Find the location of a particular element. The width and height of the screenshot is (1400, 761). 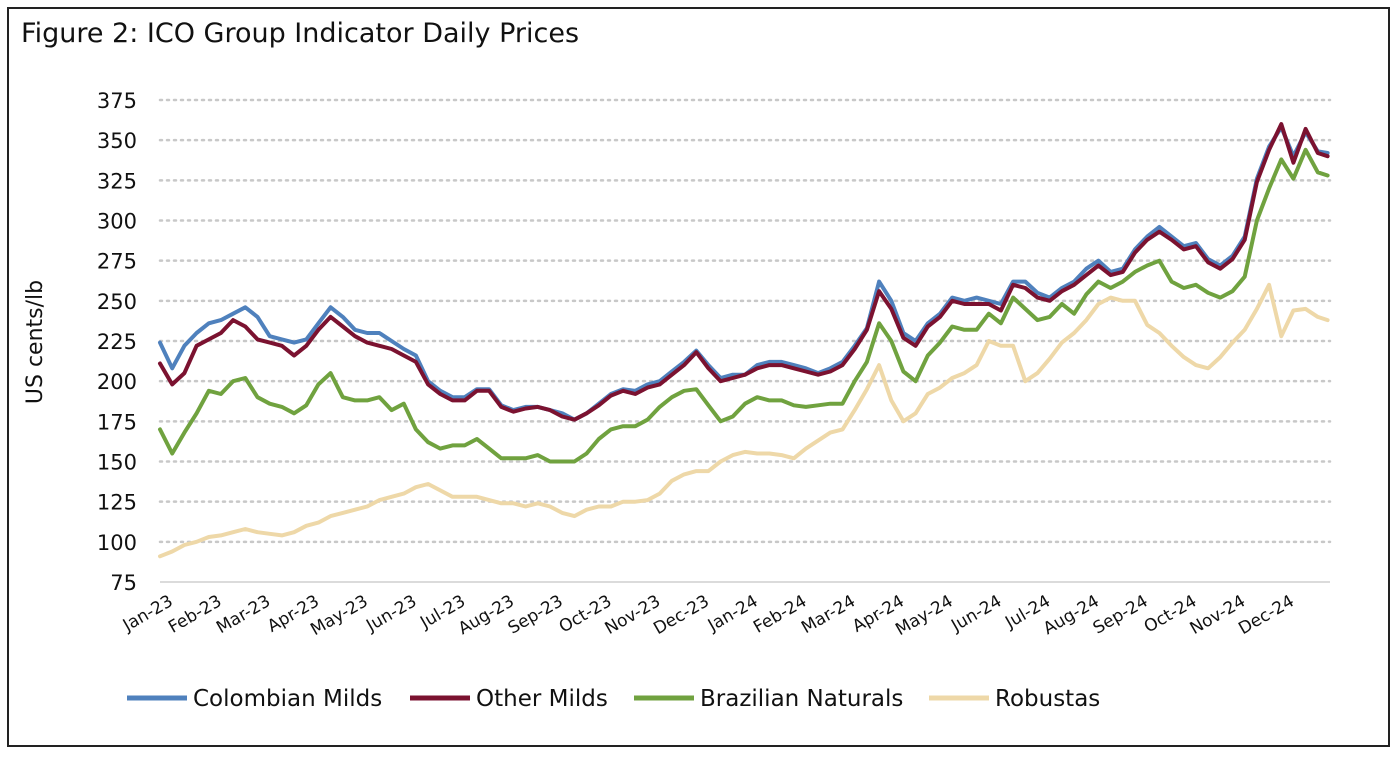

x-tick-label: Sep-24 is located at coordinates (1121, 614).